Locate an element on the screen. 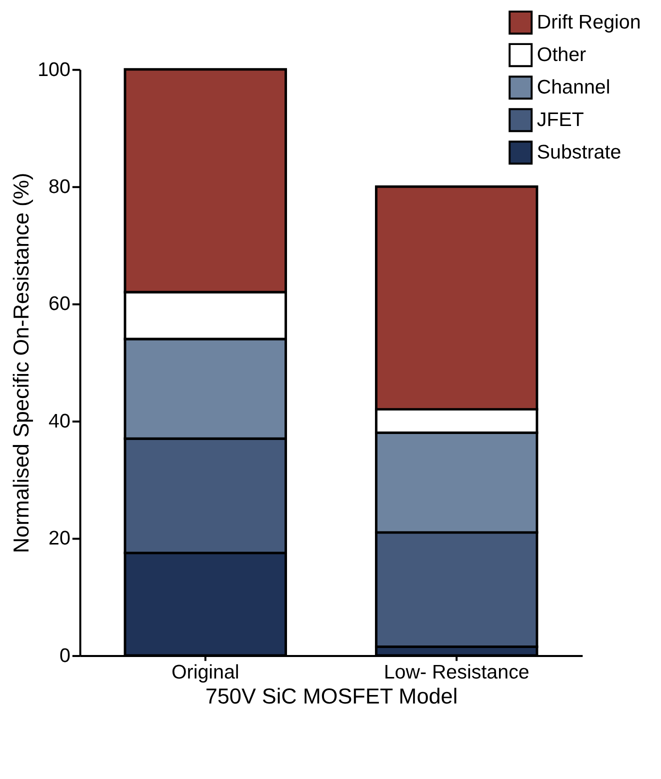 The height and width of the screenshot is (779, 661). y-tick-label: 100 is located at coordinates (54, 69).